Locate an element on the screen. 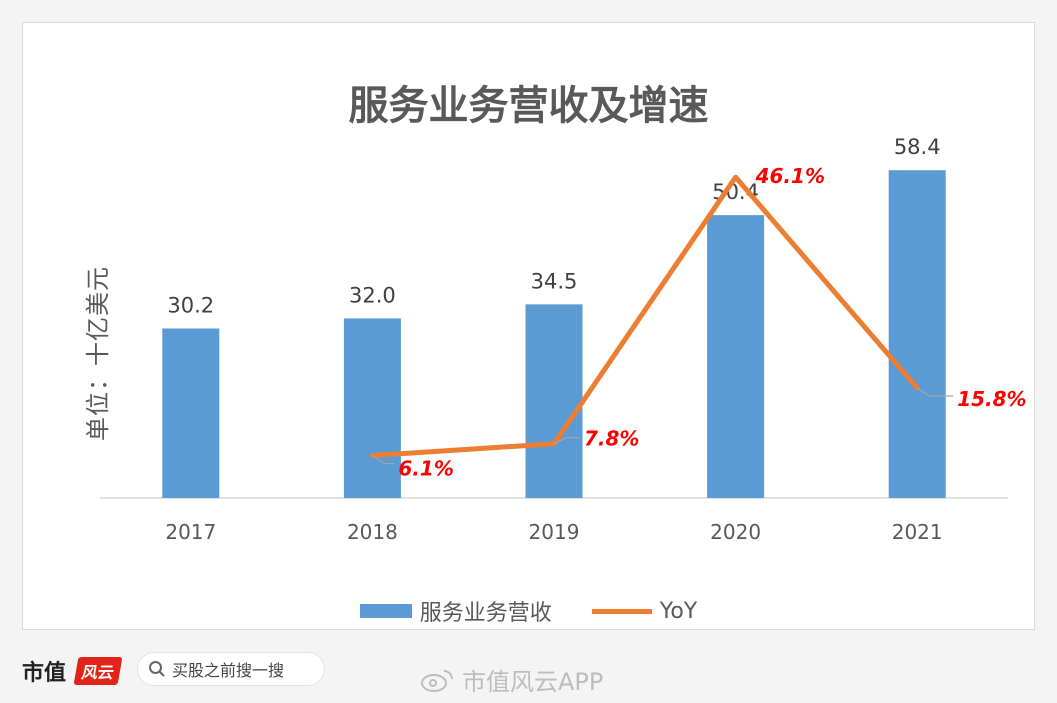 Image resolution: width=1057 pixels, height=703 pixels. x-tick-2020: 2020 is located at coordinates (735, 532).